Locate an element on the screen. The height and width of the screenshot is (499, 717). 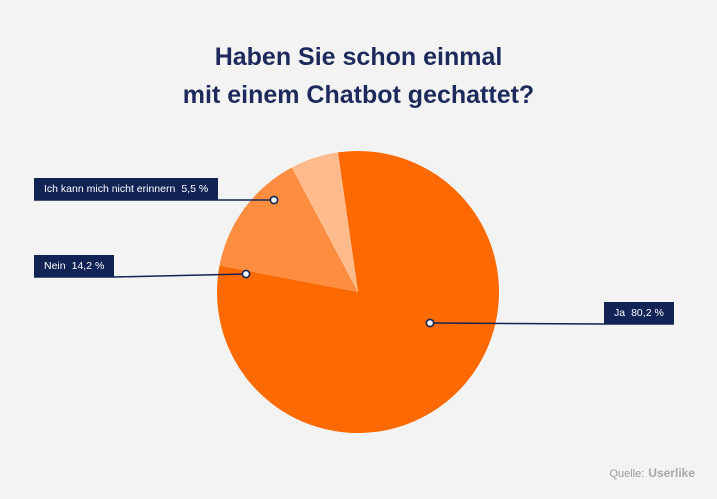
slice-label-ja-value: 80,2 % is located at coordinates (647, 313).